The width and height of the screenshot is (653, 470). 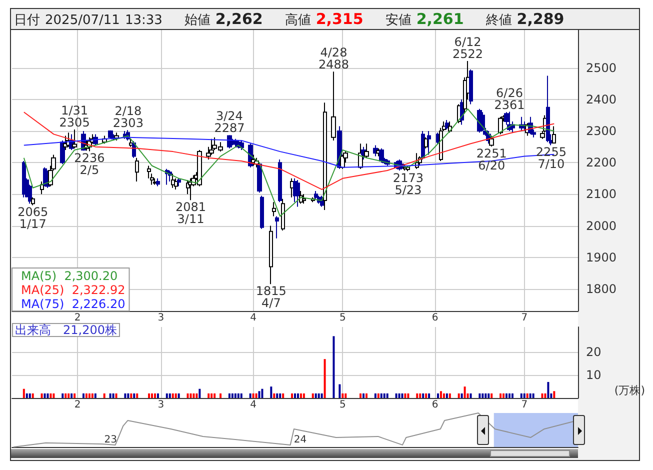 I want to click on text: MA(75) 2,226.20, so click(x=73, y=304).